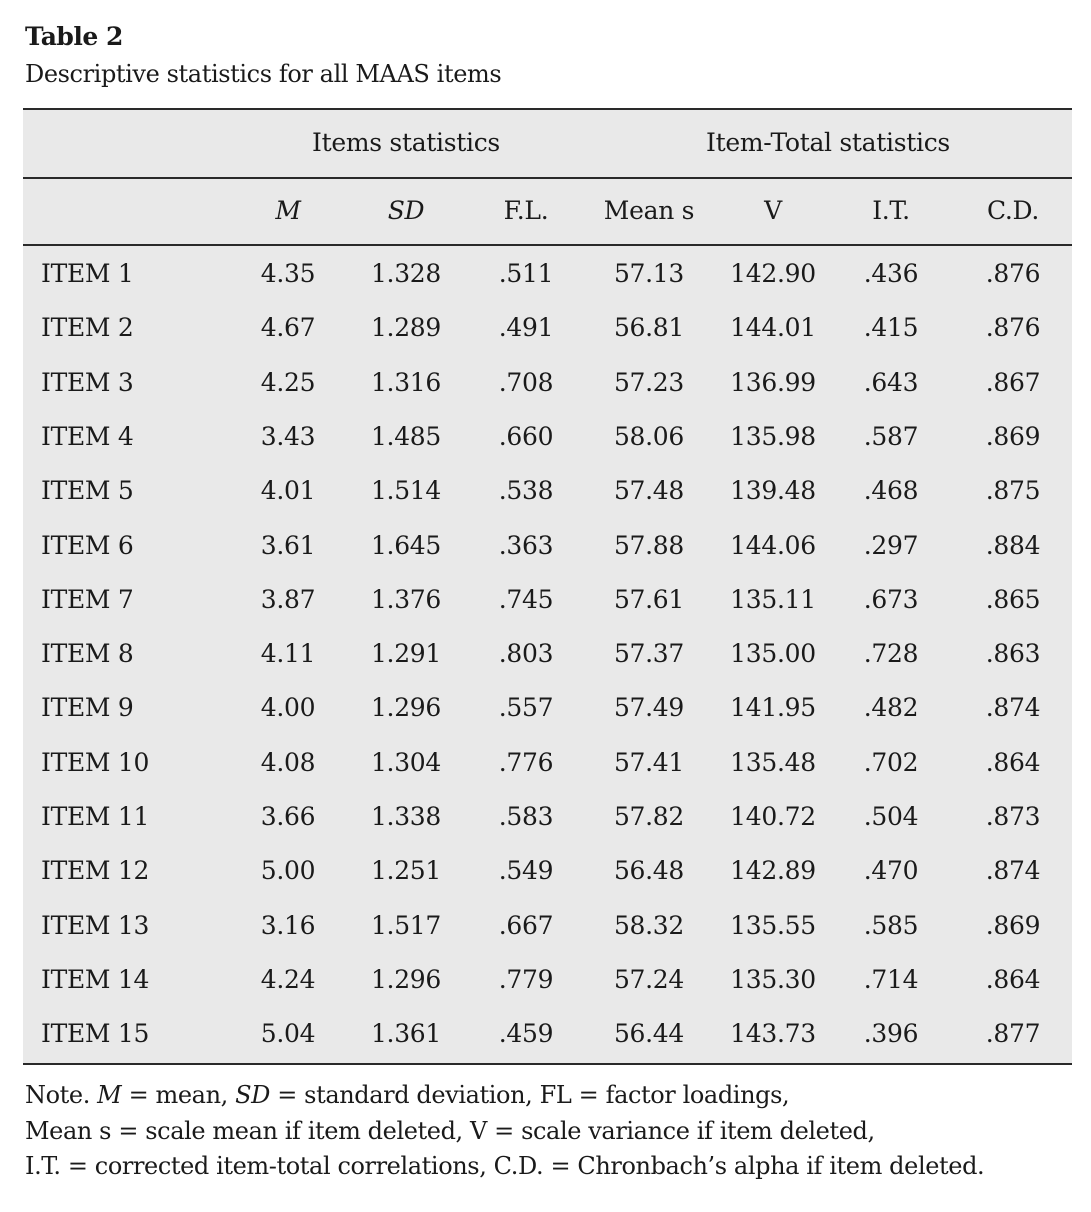 The image size is (1091, 1212). Describe the element at coordinates (288, 328) in the screenshot. I see `cell-m: 4.67` at that location.